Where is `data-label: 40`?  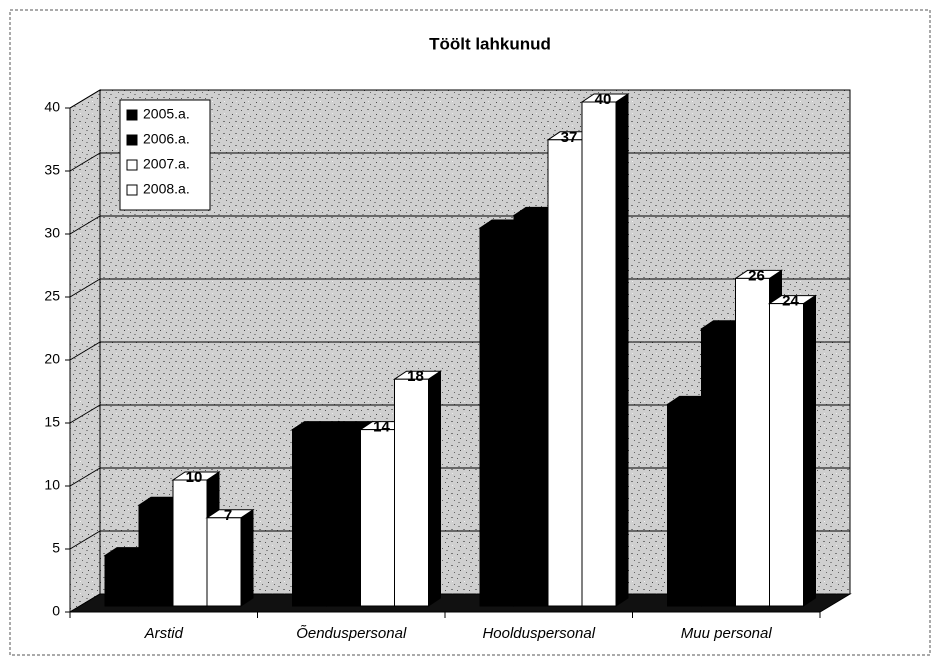 data-label: 40 is located at coordinates (603, 99).